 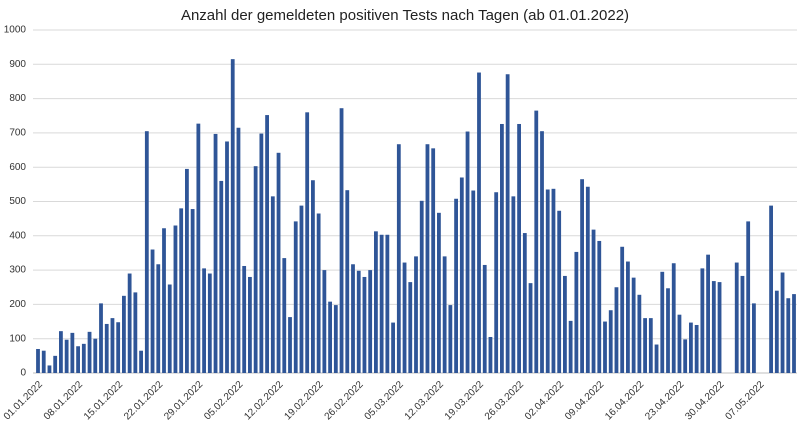 What do you see at coordinates (17, 304) in the screenshot?
I see `y-tick-label: 200` at bounding box center [17, 304].